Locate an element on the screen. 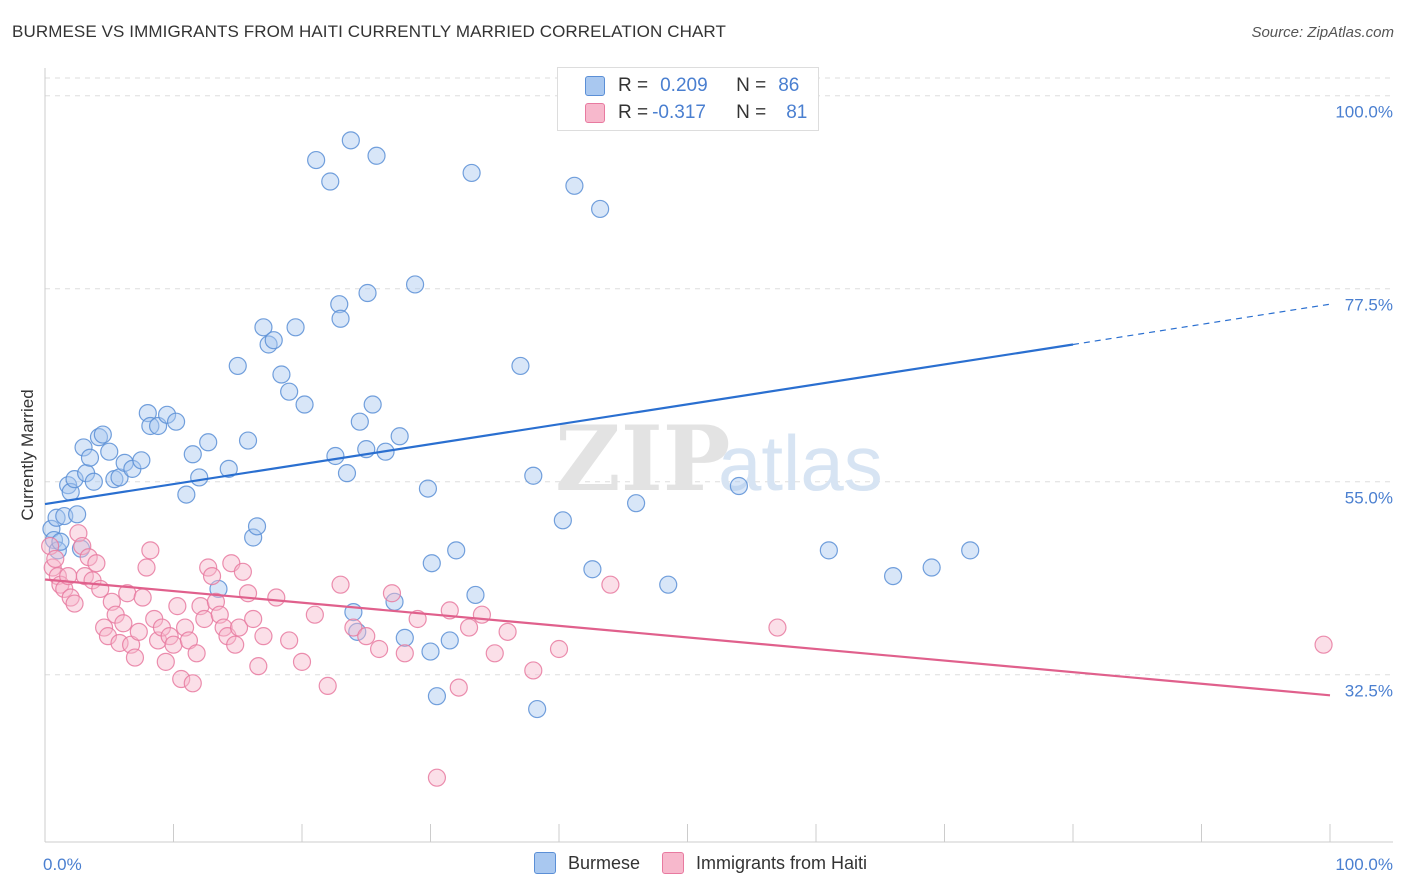 Image resolution: width=1406 pixels, height=892 pixels. n-value: 86 is located at coordinates (789, 85).